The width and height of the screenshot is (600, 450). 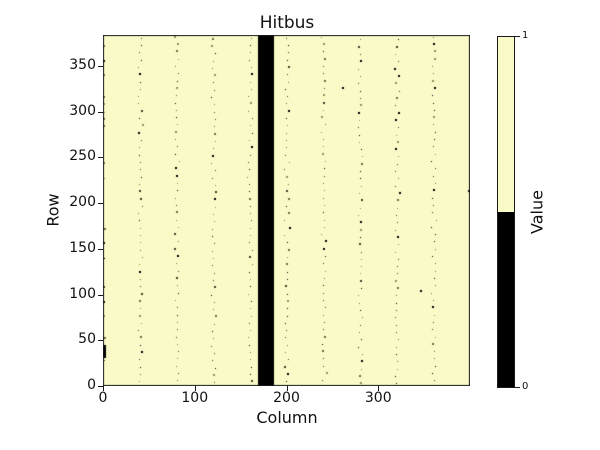 I want to click on colorbar-tick-label-bottom: 0, so click(x=525, y=386).